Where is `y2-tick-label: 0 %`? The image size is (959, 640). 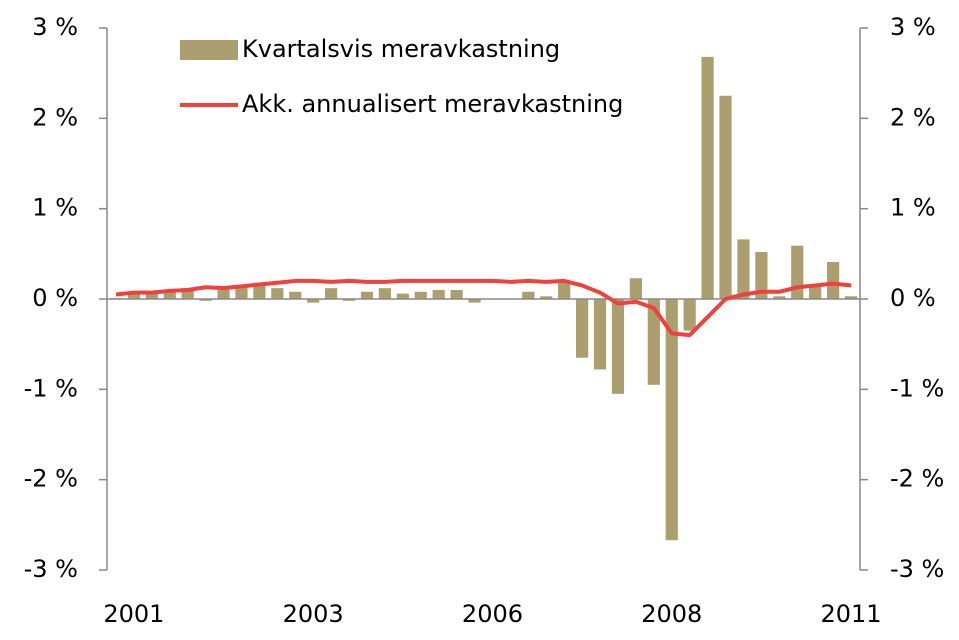
y2-tick-label: 0 % is located at coordinates (913, 298).